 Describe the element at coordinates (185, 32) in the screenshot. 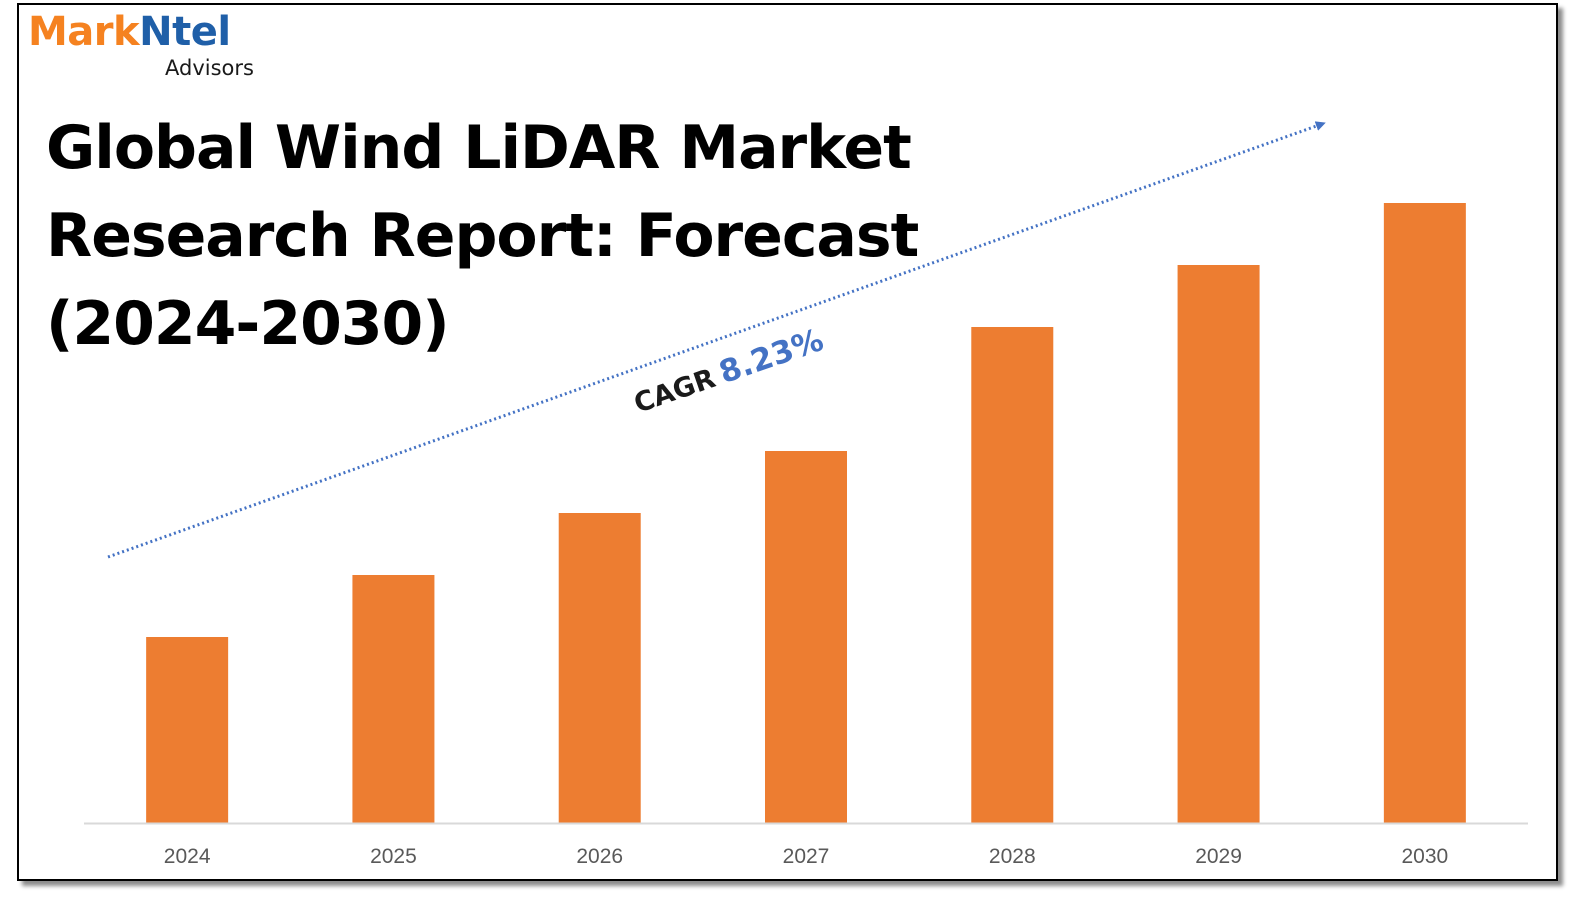

I see `logo-part-ntel: Ntel` at that location.